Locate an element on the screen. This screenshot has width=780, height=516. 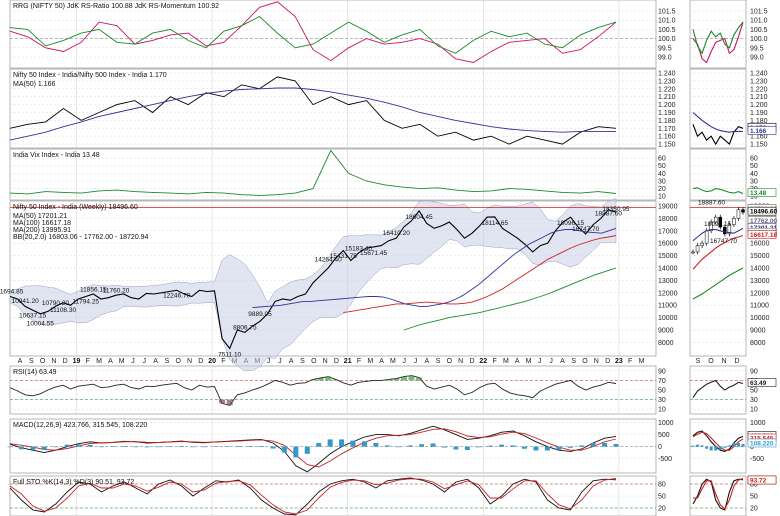
right-axis-tick: 8000 is located at coordinates (666, 343).